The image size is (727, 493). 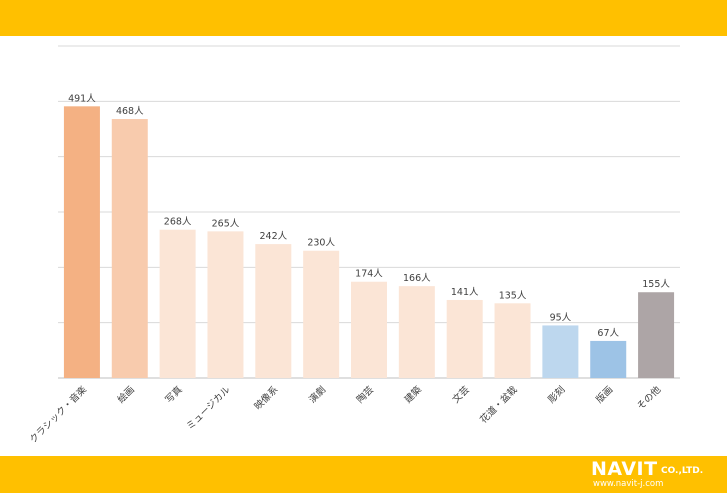 What do you see at coordinates (682, 471) in the screenshot?
I see `logo-company-suffix: CO.,LTD.` at bounding box center [682, 471].